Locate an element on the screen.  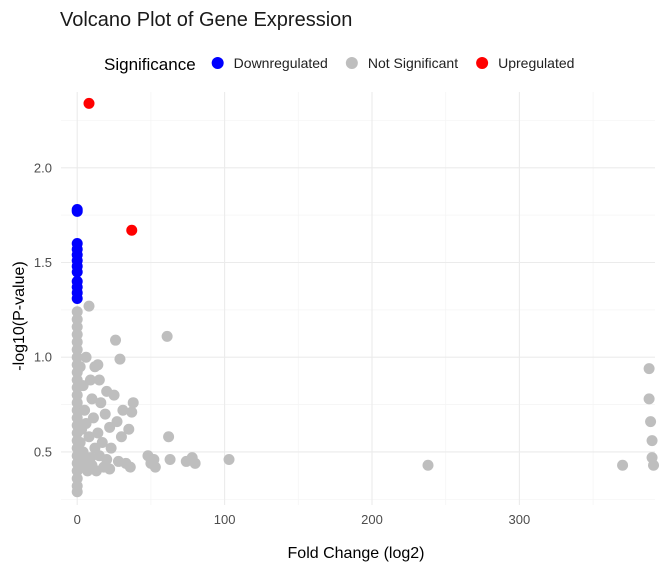
chart-title: Volcano Plot of Gene Expression is located at coordinates (206, 20).